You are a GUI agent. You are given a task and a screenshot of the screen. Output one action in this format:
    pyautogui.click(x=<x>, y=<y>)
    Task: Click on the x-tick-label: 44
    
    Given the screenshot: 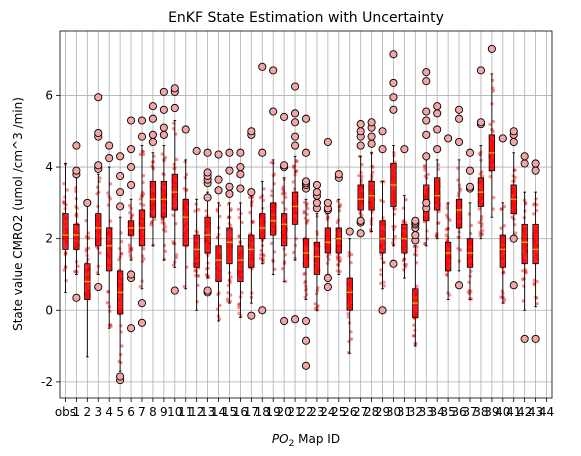 What is the action you would take?
    pyautogui.click(x=546, y=412)
    